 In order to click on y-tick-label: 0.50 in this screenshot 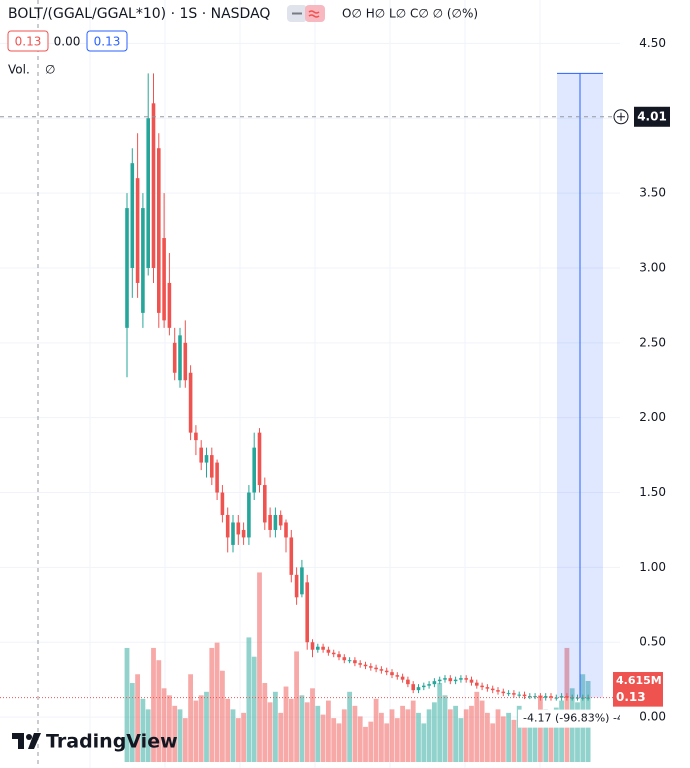, I will do `click(652, 642)`.